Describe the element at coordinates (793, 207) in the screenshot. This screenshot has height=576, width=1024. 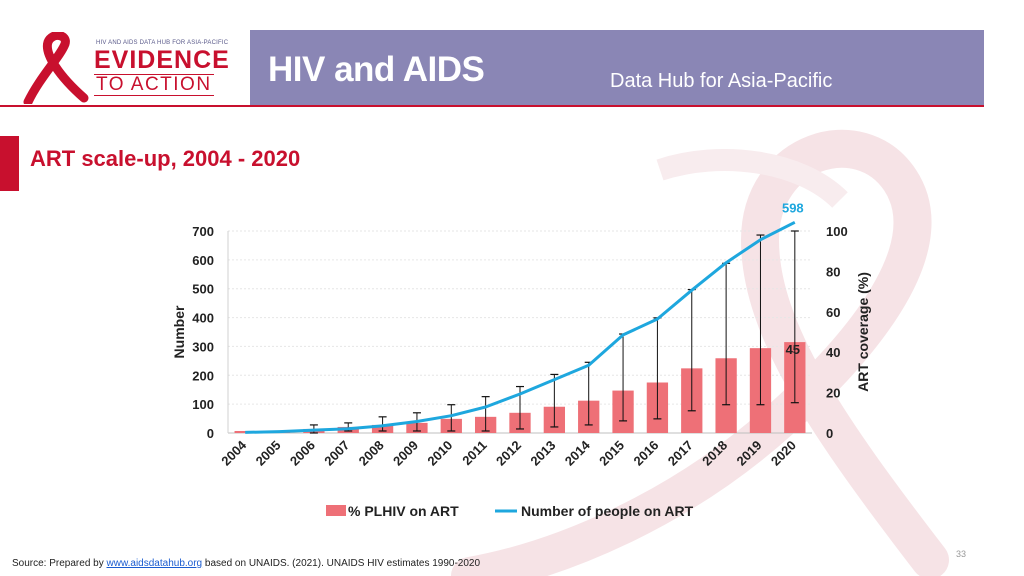
I see `annotation-line-label: 598` at that location.